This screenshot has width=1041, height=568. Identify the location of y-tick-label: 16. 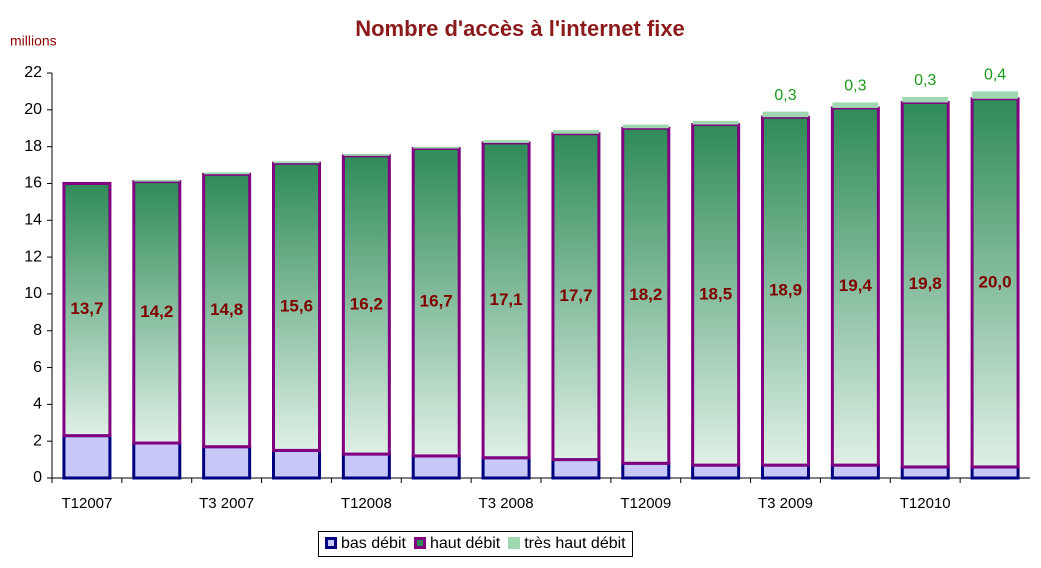
(33, 183).